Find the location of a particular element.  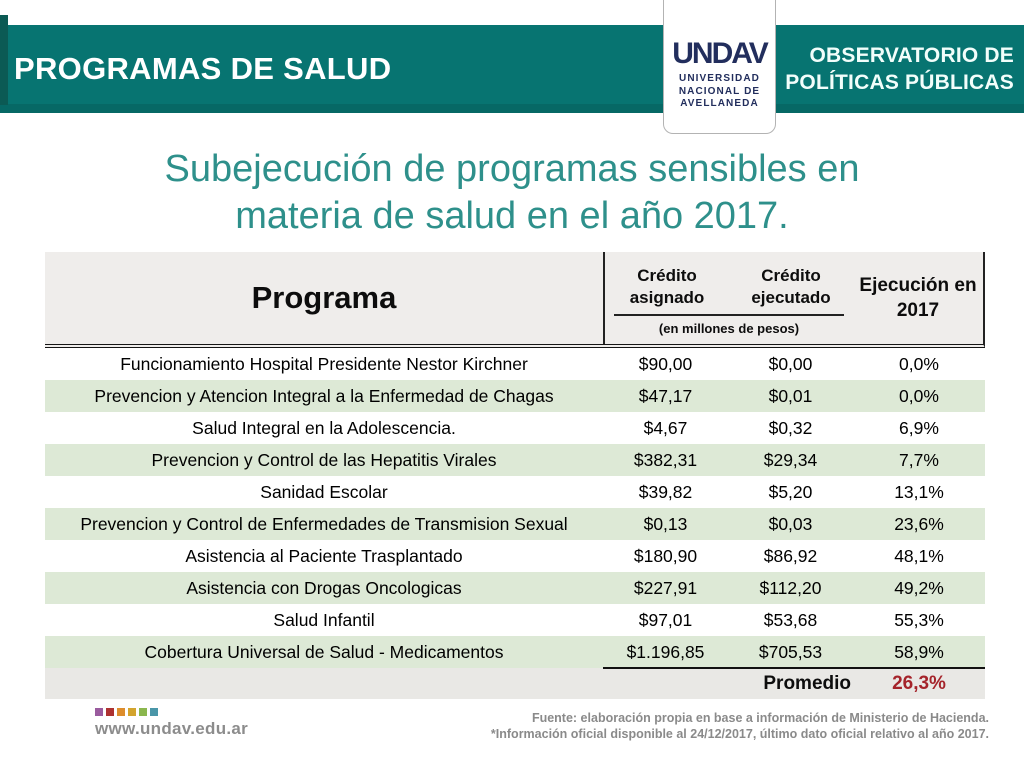

cell-programa: Salud Infantil is located at coordinates (324, 619).